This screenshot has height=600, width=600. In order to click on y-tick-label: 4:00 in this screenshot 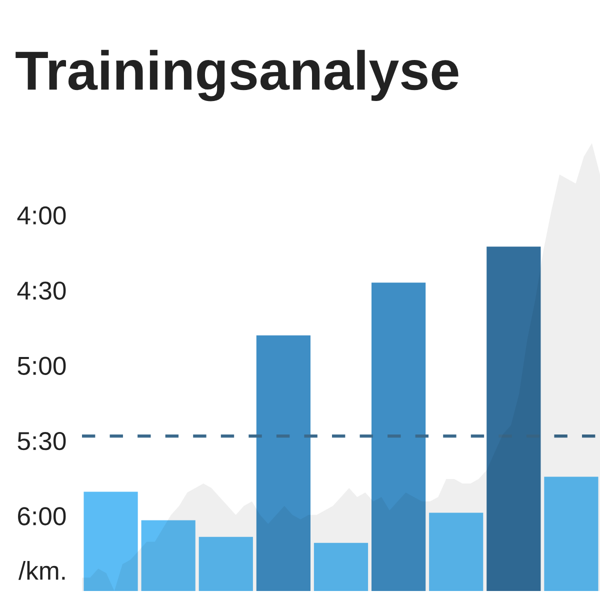, I will do `click(41, 215)`.